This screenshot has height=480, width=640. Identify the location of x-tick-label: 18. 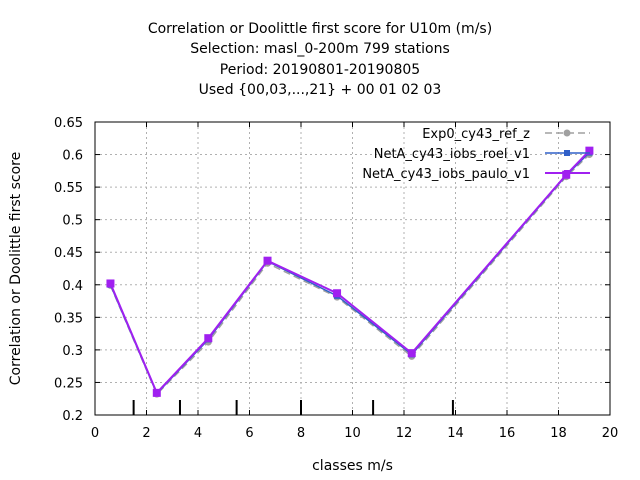
(558, 433).